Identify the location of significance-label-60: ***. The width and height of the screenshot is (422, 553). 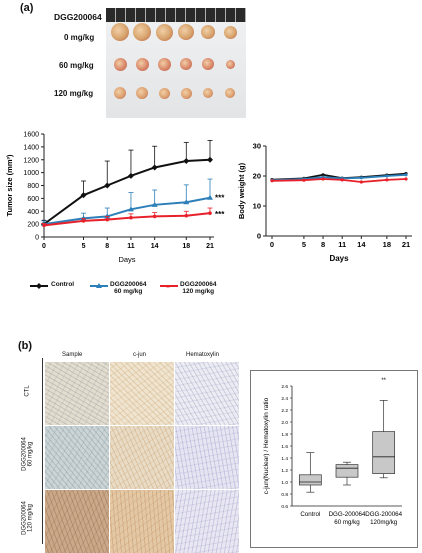
(220, 198).